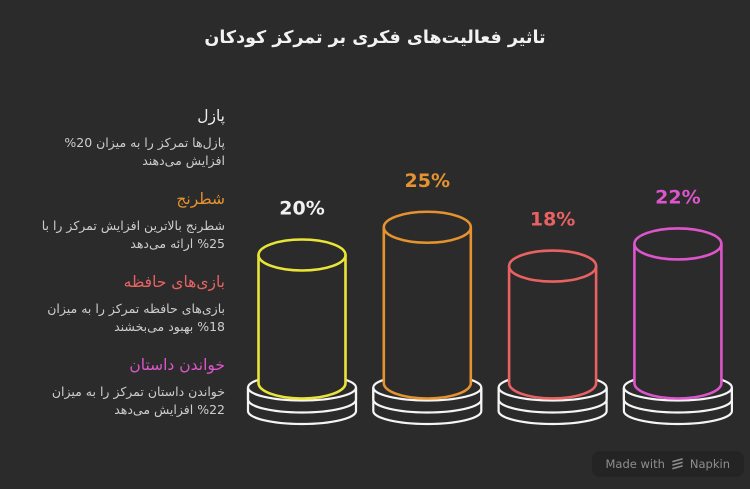 This screenshot has width=750, height=489. What do you see at coordinates (177, 365) in the screenshot?
I see `legend-heading: خواندن داستان` at bounding box center [177, 365].